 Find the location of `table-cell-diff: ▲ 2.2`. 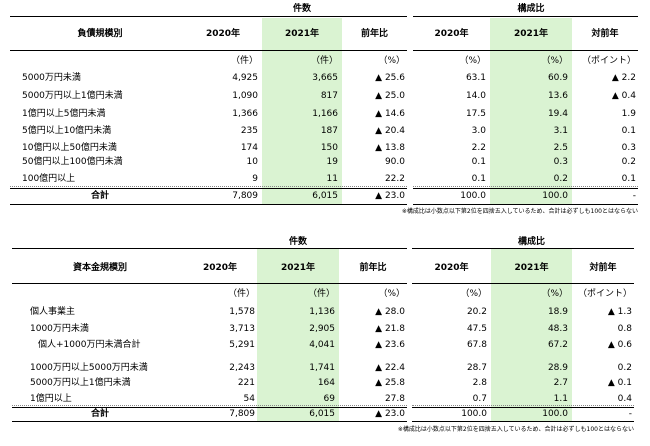

table-cell-diff: ▲ 2.2 is located at coordinates (623, 78).